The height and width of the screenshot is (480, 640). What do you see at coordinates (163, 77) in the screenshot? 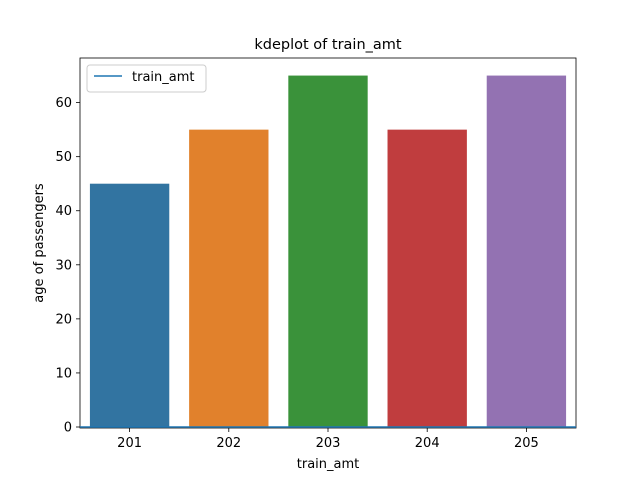
I see `legend-label: train_amt` at bounding box center [163, 77].